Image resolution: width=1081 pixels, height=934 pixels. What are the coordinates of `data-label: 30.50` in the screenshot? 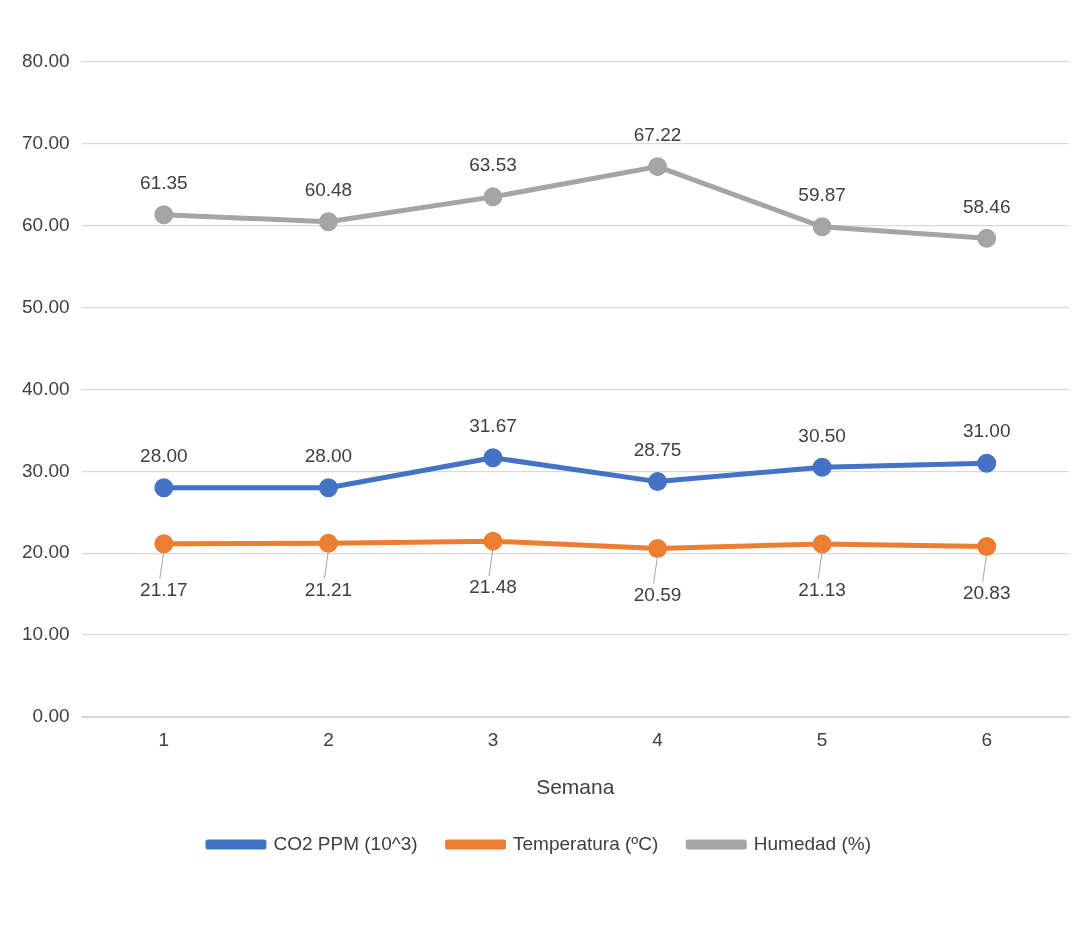 It's located at (822, 435).